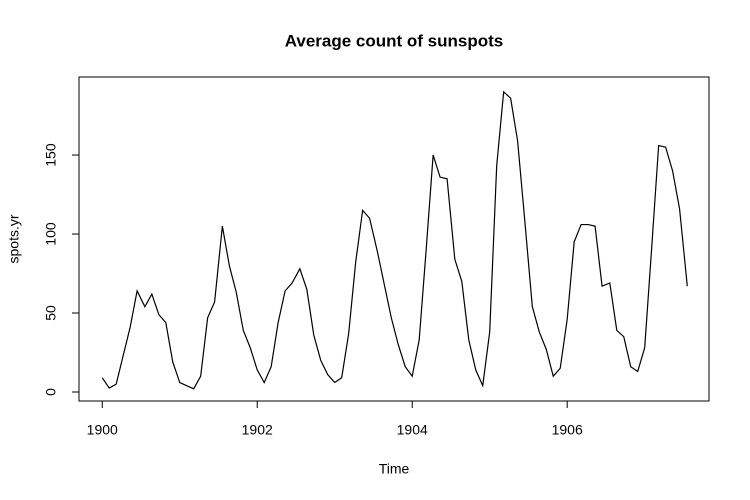 Image resolution: width=750 pixels, height=500 pixels. Describe the element at coordinates (51, 234) in the screenshot. I see `y-tick-label: 100` at that location.